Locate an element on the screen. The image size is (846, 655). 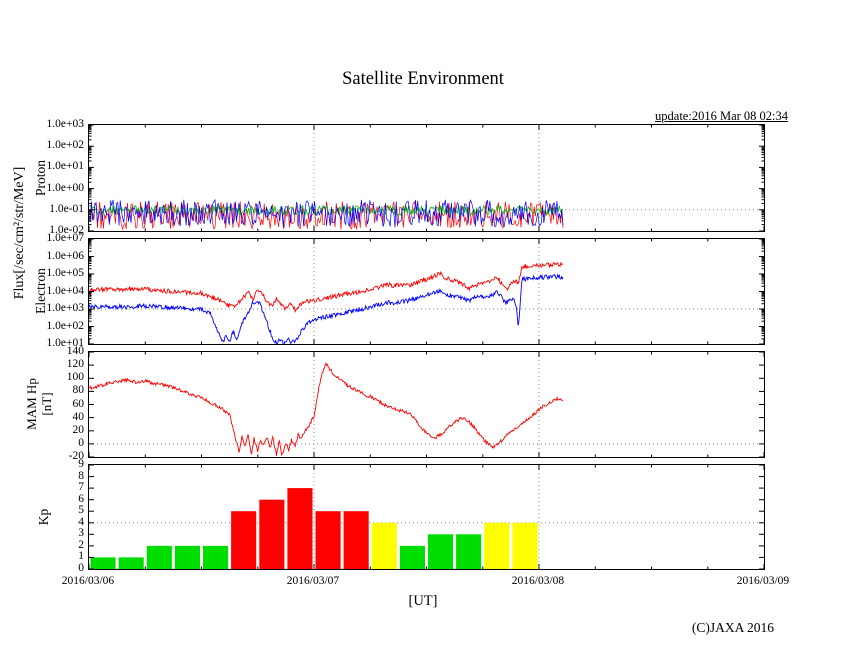
y-tick-label: 1.0e-02 is located at coordinates (66, 230).